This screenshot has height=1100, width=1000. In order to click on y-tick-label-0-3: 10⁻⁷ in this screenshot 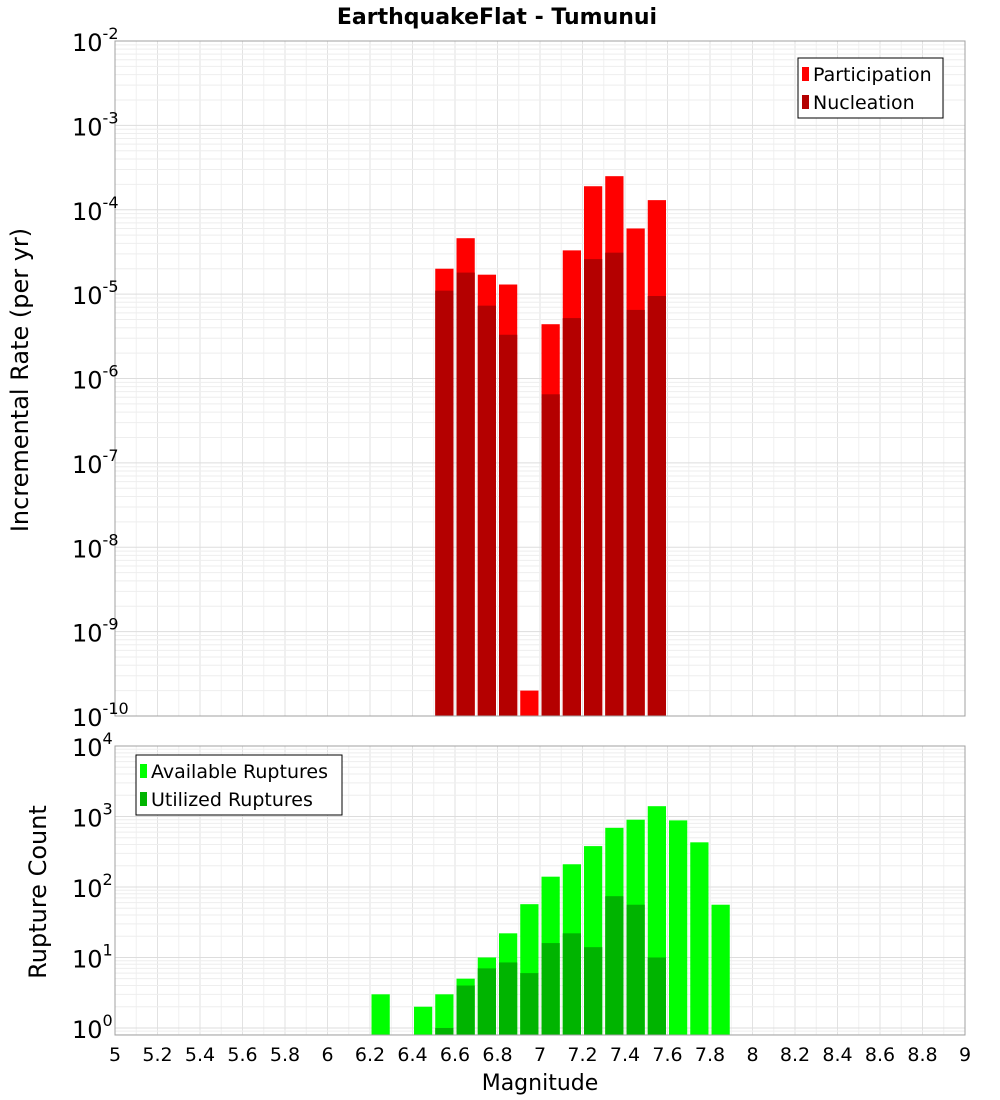, I will do `click(95, 462)`.